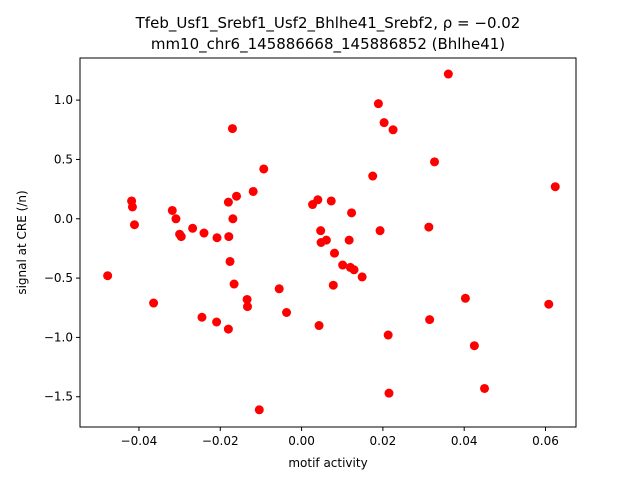  What do you see at coordinates (58, 397) in the screenshot?
I see `y-tick-label: −1.5` at bounding box center [58, 397].